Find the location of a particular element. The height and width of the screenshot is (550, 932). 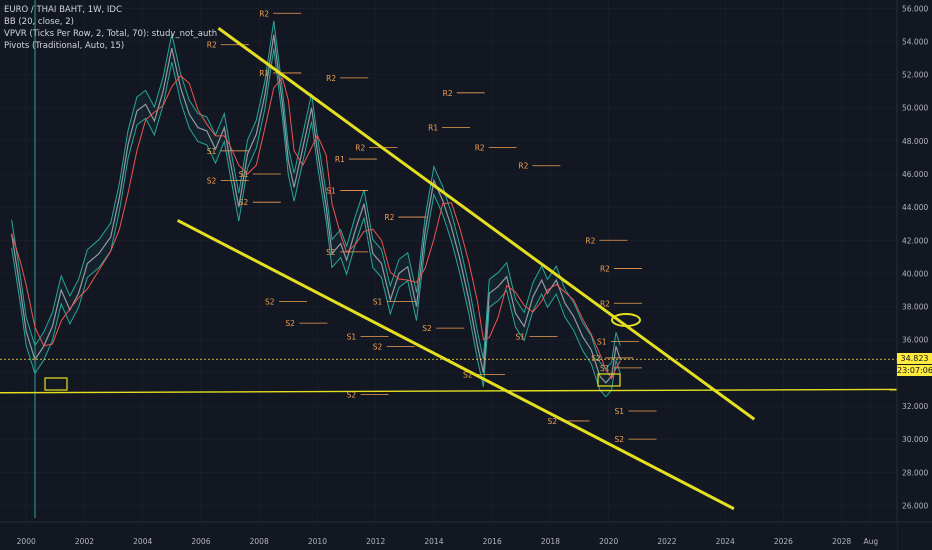

legend-symbol: EURO / THAI BAHT, 1W, IDC is located at coordinates (63, 10).